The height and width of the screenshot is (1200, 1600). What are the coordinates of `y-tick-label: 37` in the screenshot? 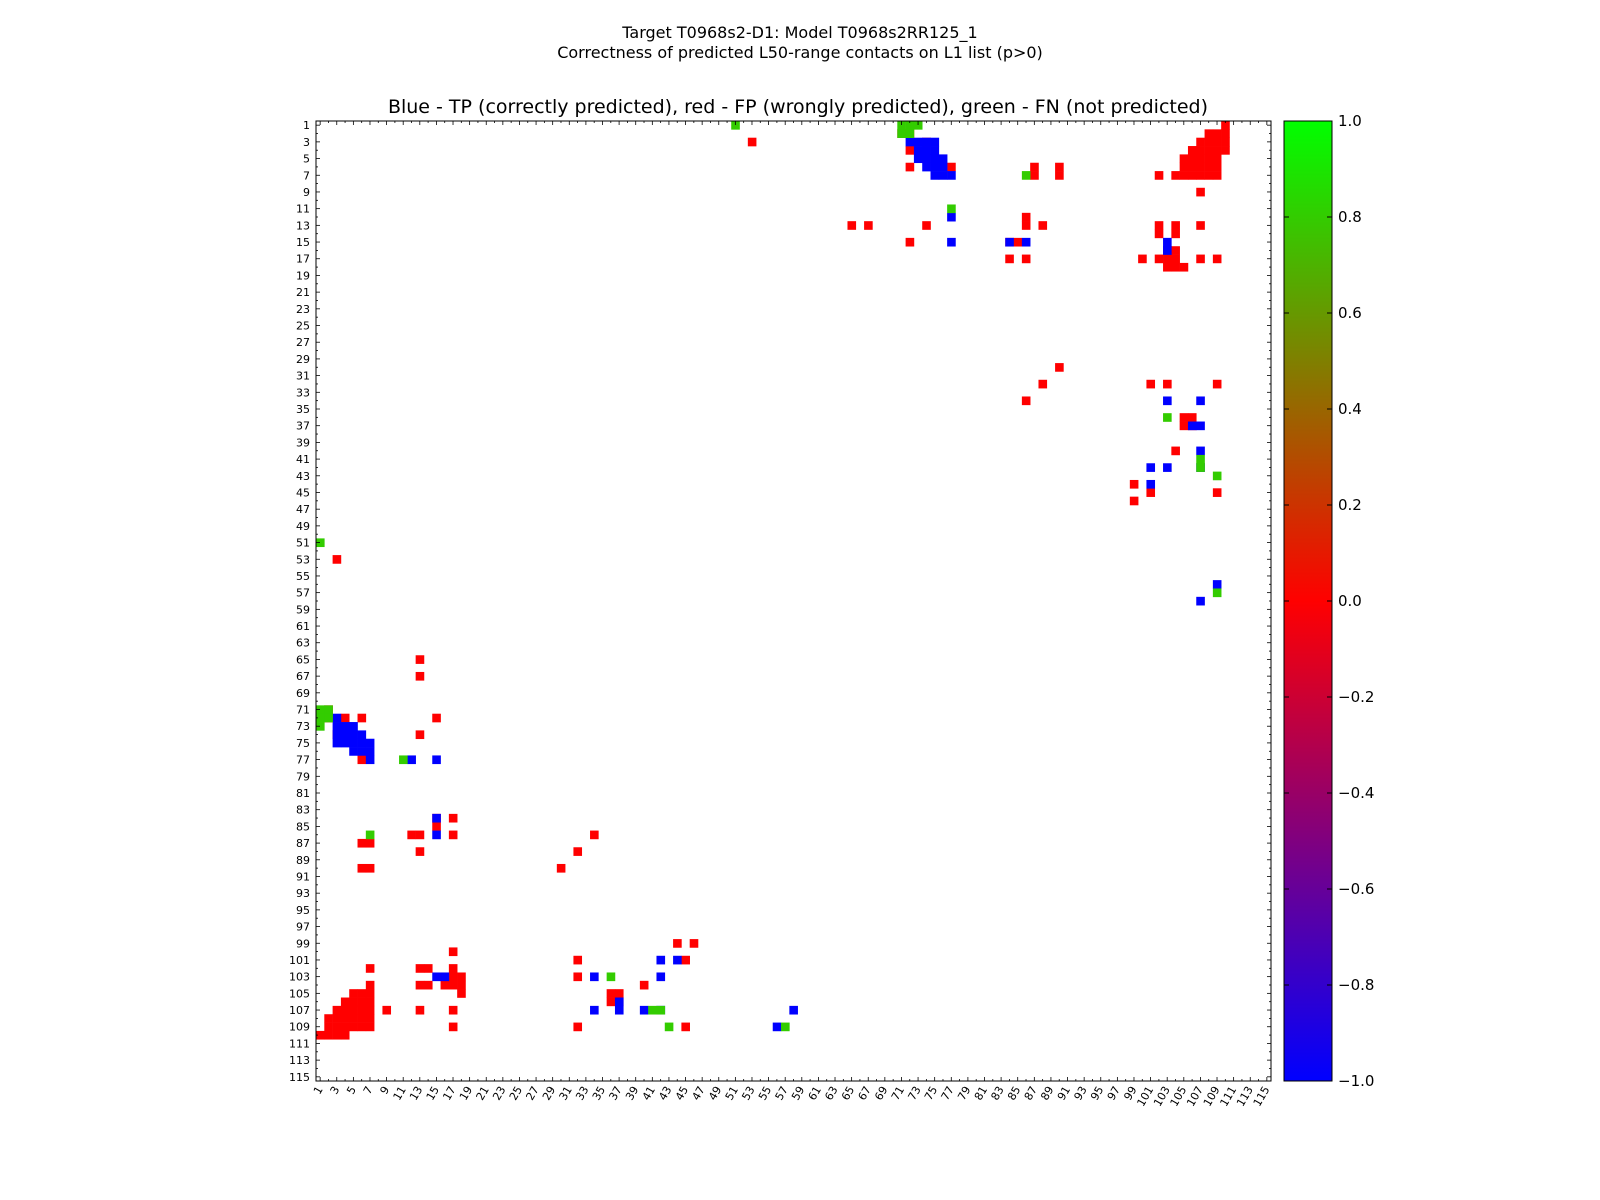 It's located at (303, 426).